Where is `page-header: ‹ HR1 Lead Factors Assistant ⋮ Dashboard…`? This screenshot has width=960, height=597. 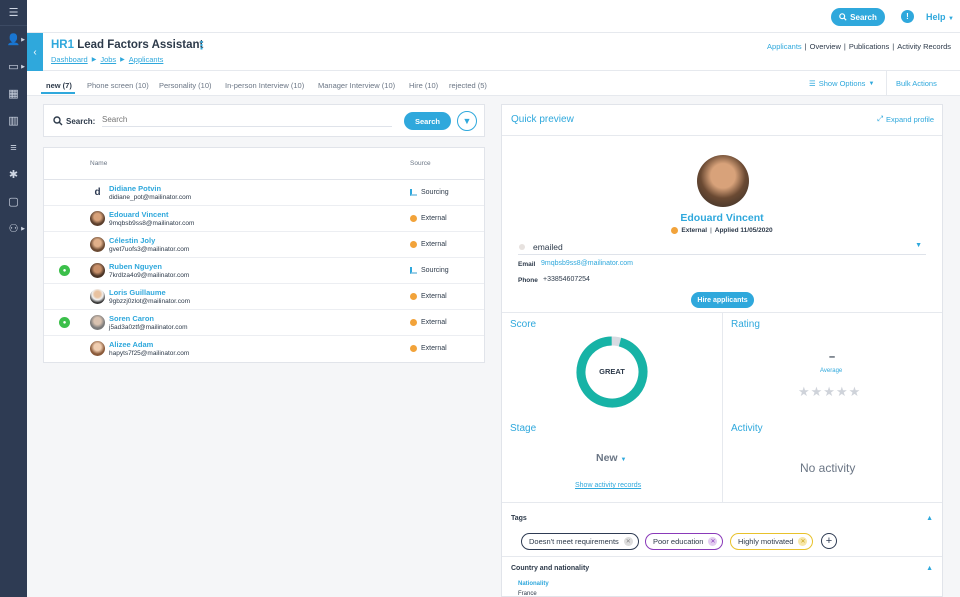
page-header: ‹ HR1 Lead Factors Assistant ⋮ Dashboard… is located at coordinates (493, 52).